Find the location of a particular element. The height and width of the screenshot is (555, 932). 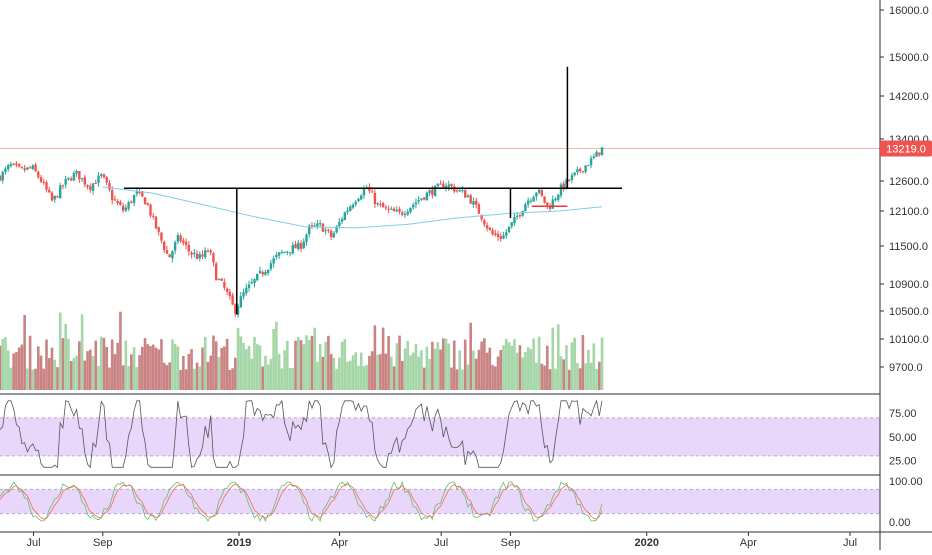

rsi-pane: 75.00 50.00 25.00 is located at coordinates (458, 434).